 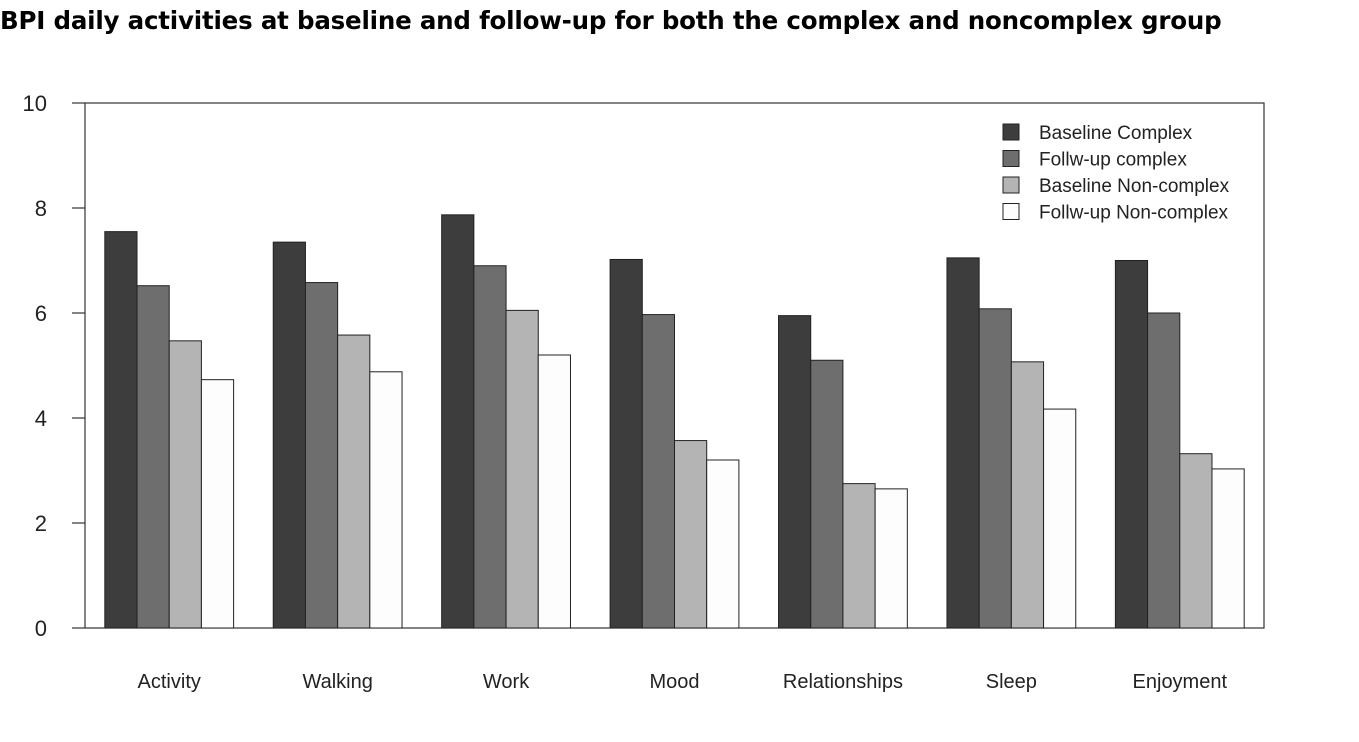 What do you see at coordinates (506, 682) in the screenshot?
I see `category-label: Work` at bounding box center [506, 682].